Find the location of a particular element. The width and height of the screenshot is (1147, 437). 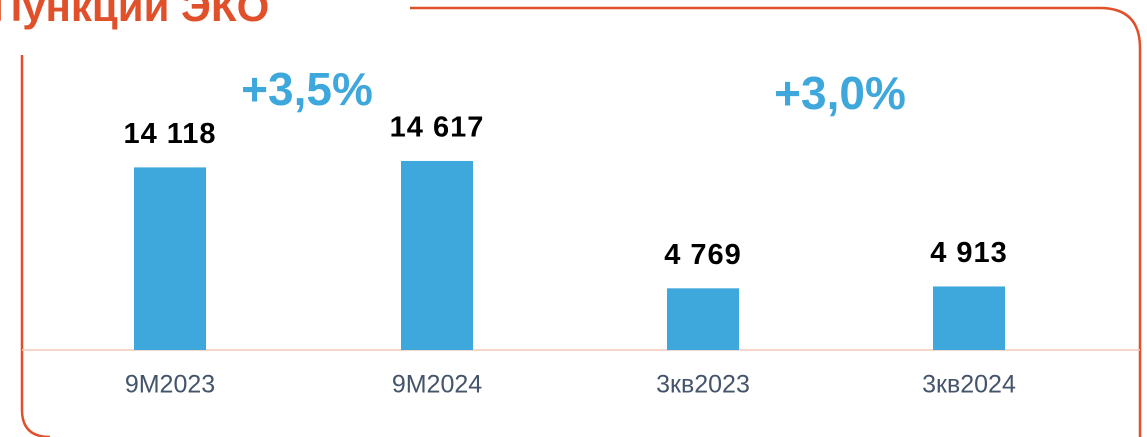

annotation: +3,5% is located at coordinates (307, 89).